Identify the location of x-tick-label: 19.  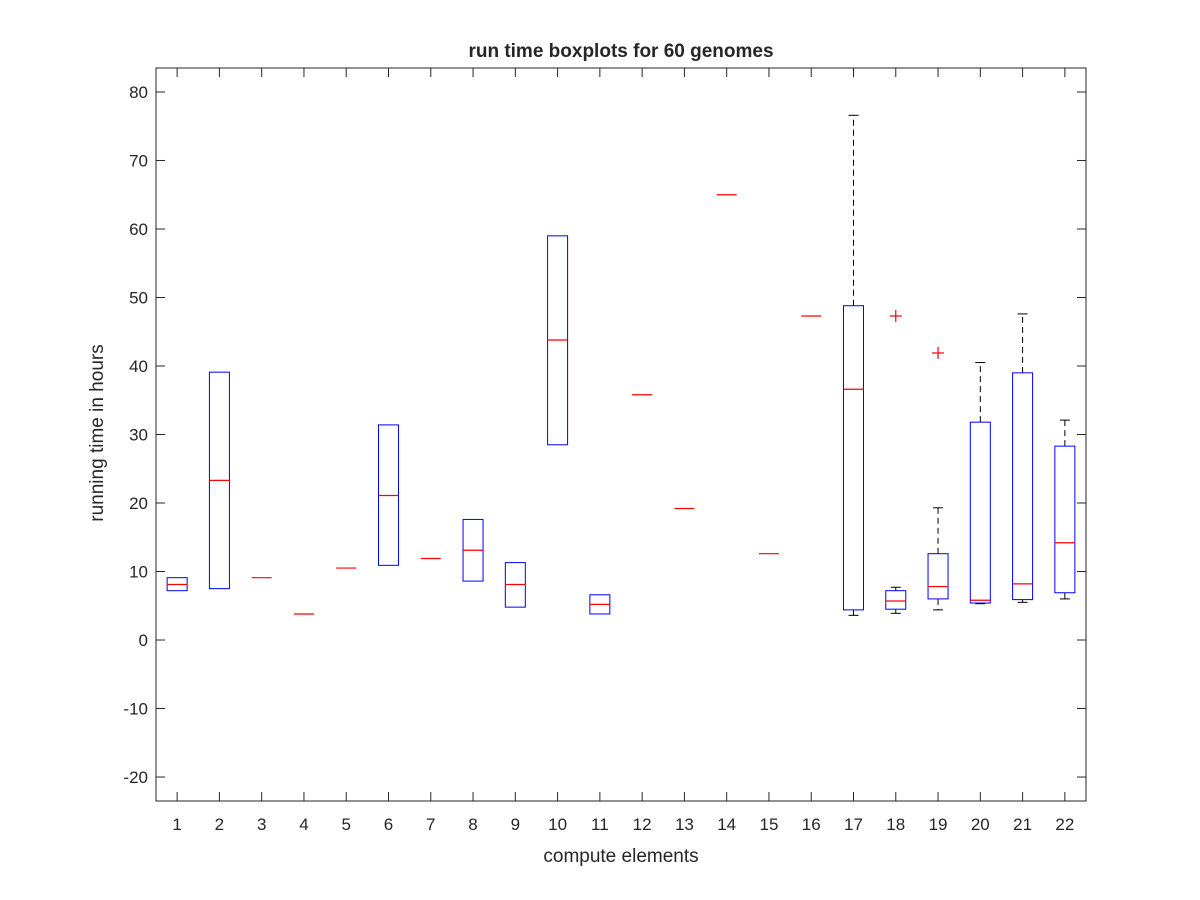
(938, 824).